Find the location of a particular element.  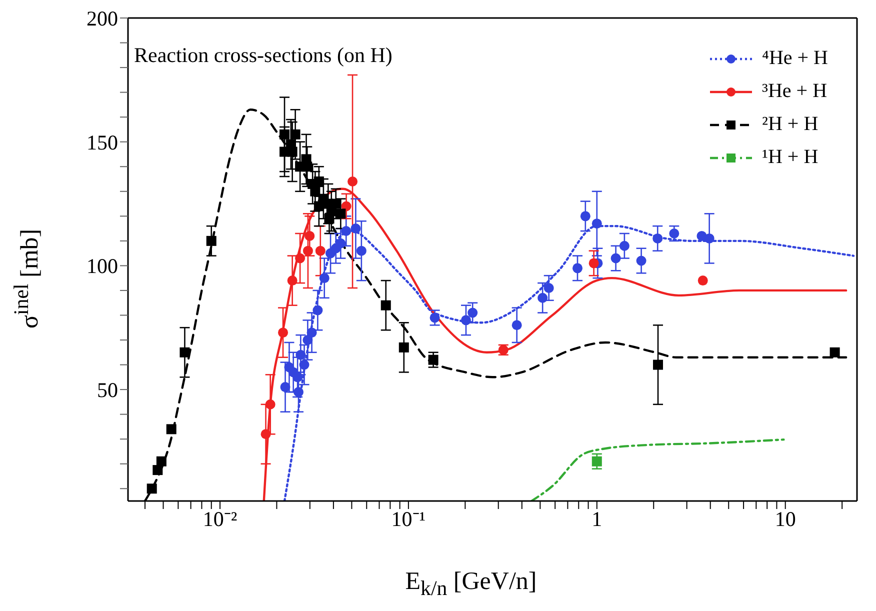

y-tick-label: 50 is located at coordinates (107, 390).